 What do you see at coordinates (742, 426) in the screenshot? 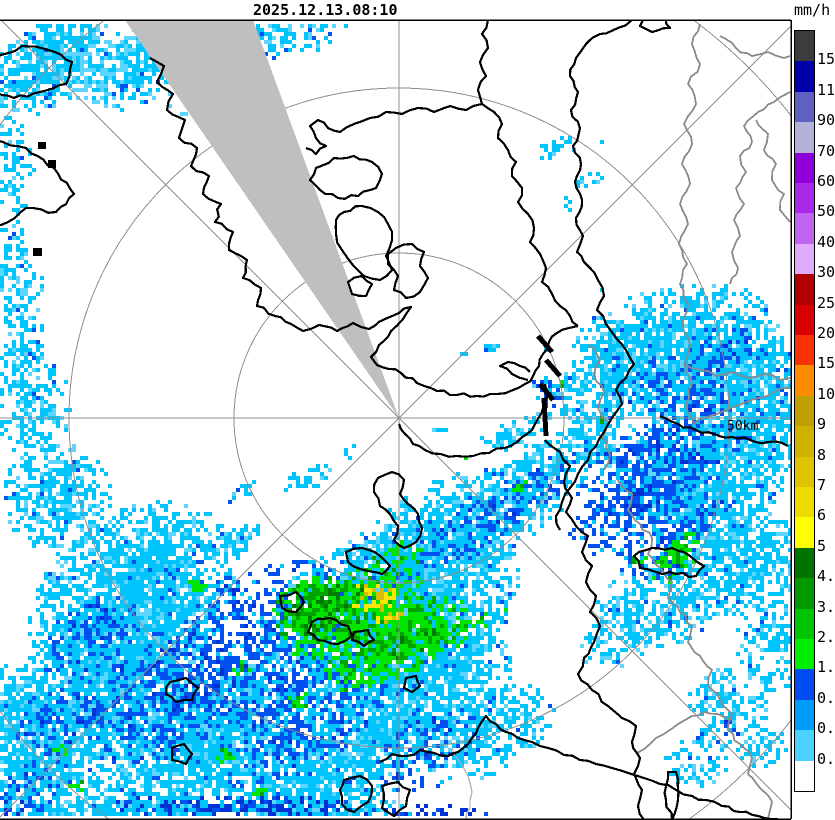
I see `range-ring-label: 50km` at bounding box center [742, 426].